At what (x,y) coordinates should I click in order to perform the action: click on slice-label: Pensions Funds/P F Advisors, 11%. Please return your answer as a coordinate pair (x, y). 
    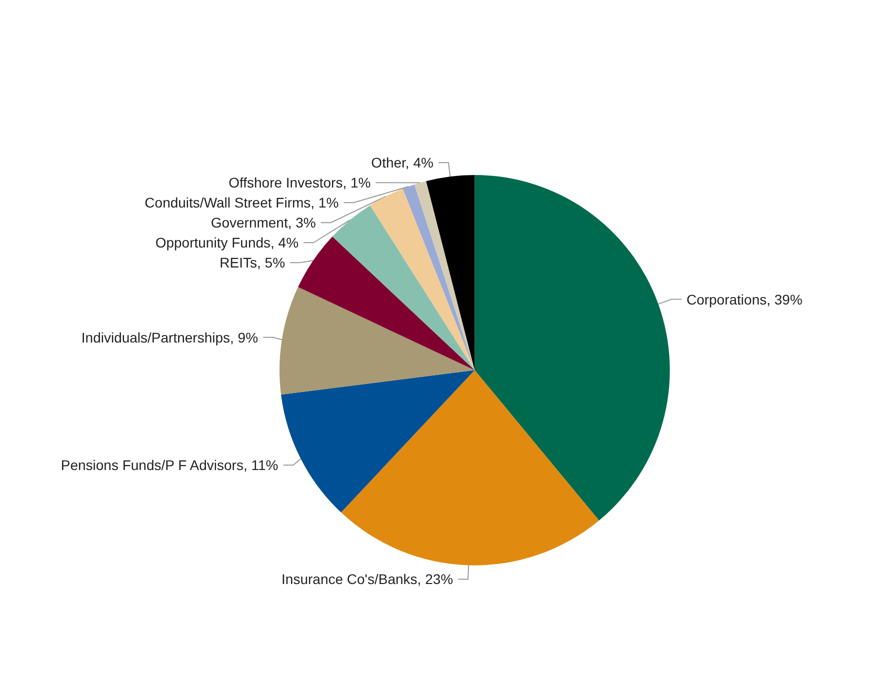
    Looking at the image, I should click on (169, 465).